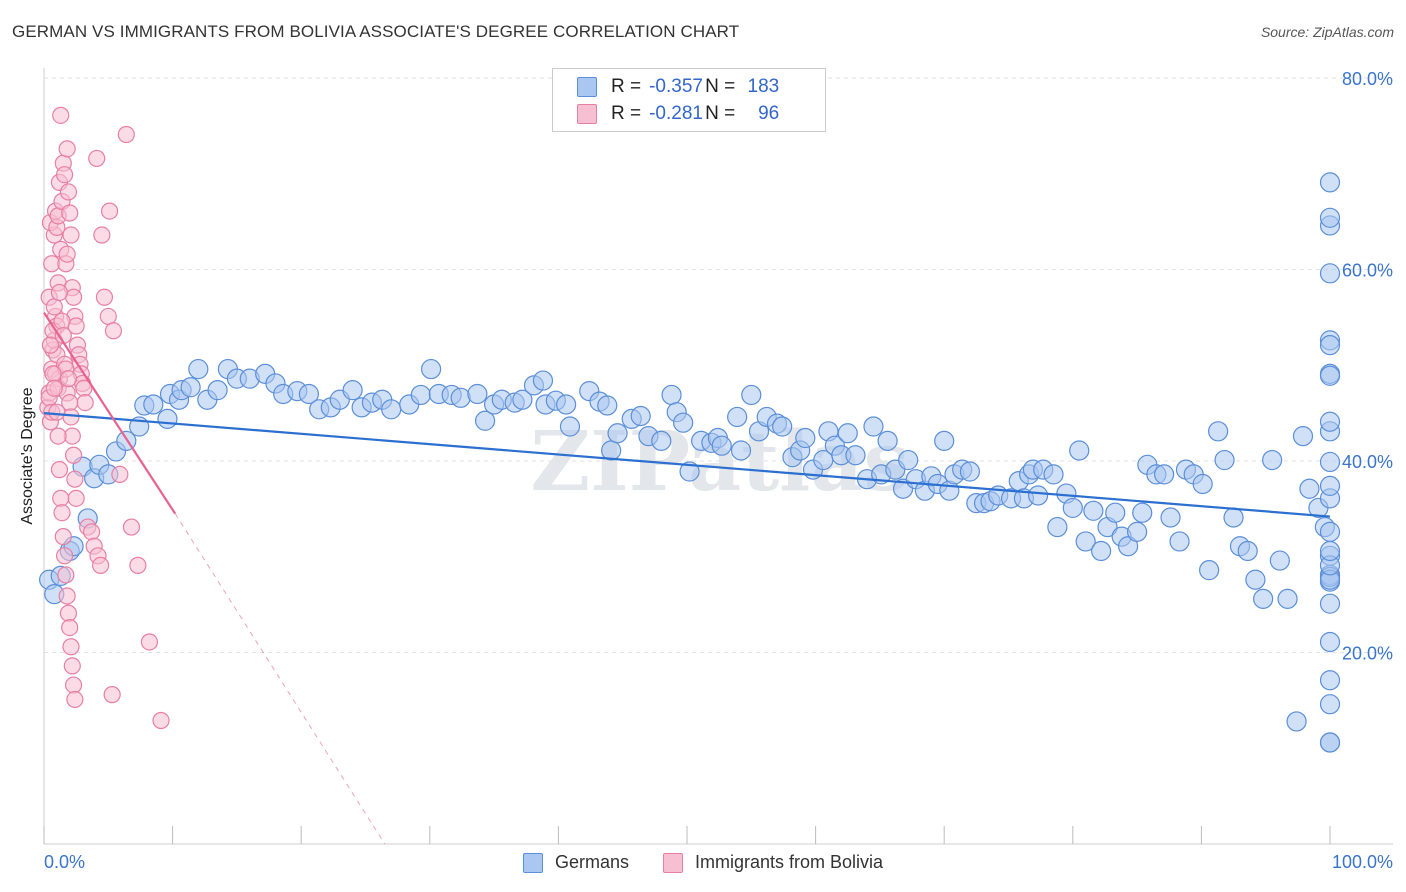 The width and height of the screenshot is (1406, 892). I want to click on germans-swatch, so click(587, 87).